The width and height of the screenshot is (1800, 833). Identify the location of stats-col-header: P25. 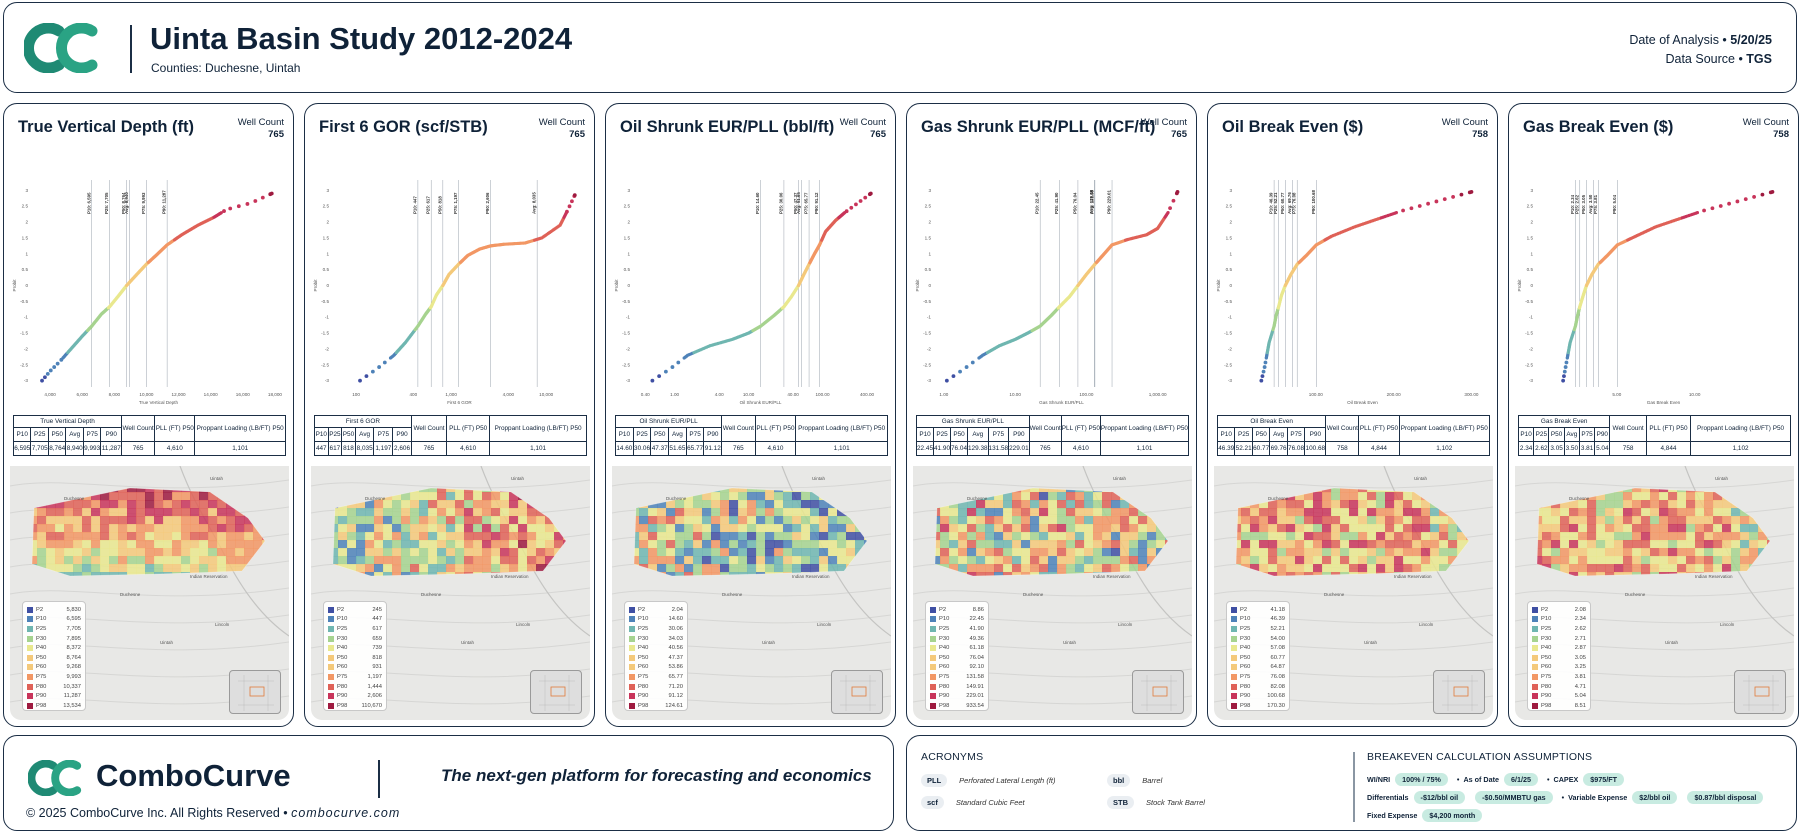
(642, 434).